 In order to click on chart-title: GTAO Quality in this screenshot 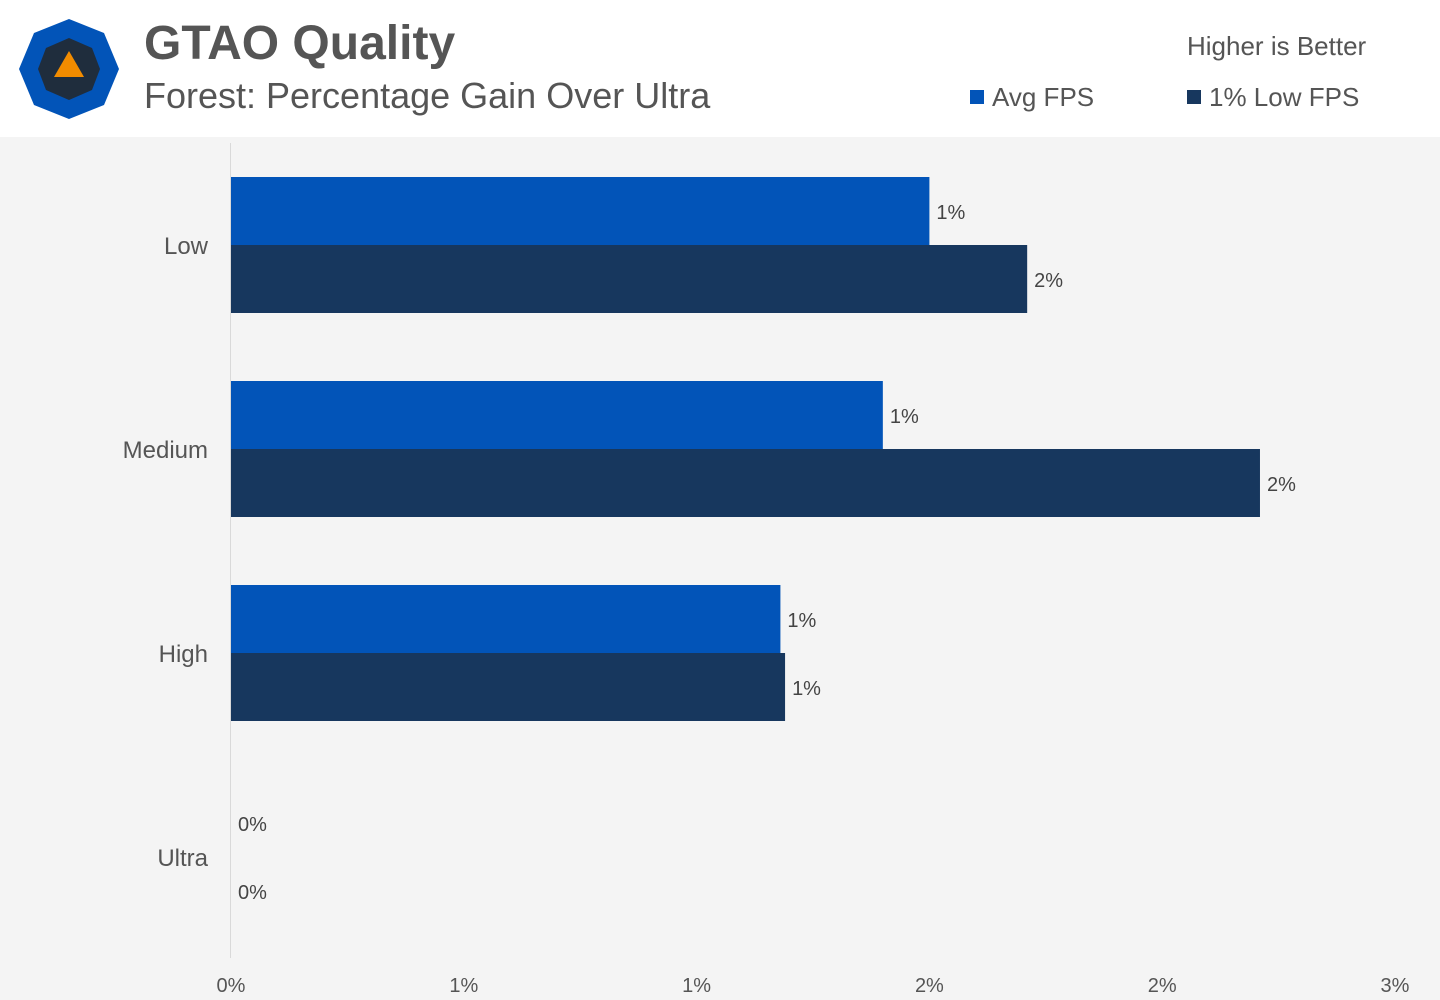, I will do `click(300, 43)`.